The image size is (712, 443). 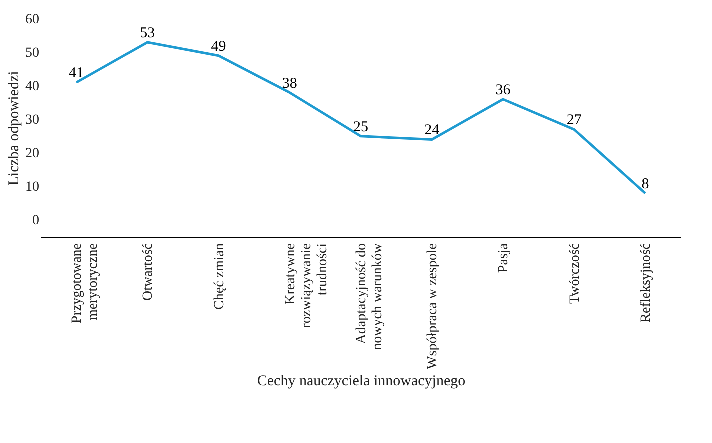 What do you see at coordinates (575, 274) in the screenshot?
I see `x-tick-label: Twórczość` at bounding box center [575, 274].